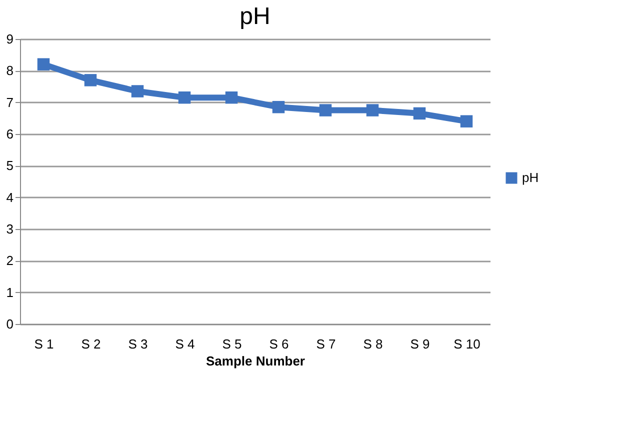  What do you see at coordinates (10, 260) in the screenshot?
I see `y-tick-label: 2` at bounding box center [10, 260].